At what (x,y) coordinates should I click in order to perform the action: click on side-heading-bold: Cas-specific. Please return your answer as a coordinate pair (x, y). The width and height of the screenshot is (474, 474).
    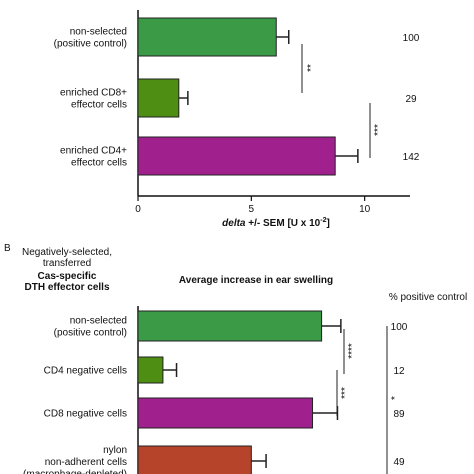
    Looking at the image, I should click on (67, 276).